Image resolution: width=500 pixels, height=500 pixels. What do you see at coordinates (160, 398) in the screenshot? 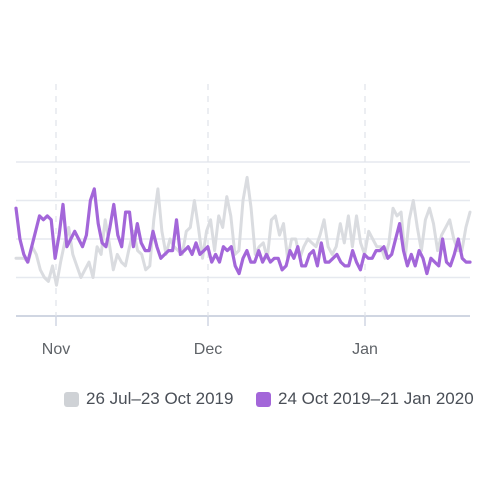
I see `legend-label-previous: 26 Jul–23 Oct 2019` at bounding box center [160, 398].